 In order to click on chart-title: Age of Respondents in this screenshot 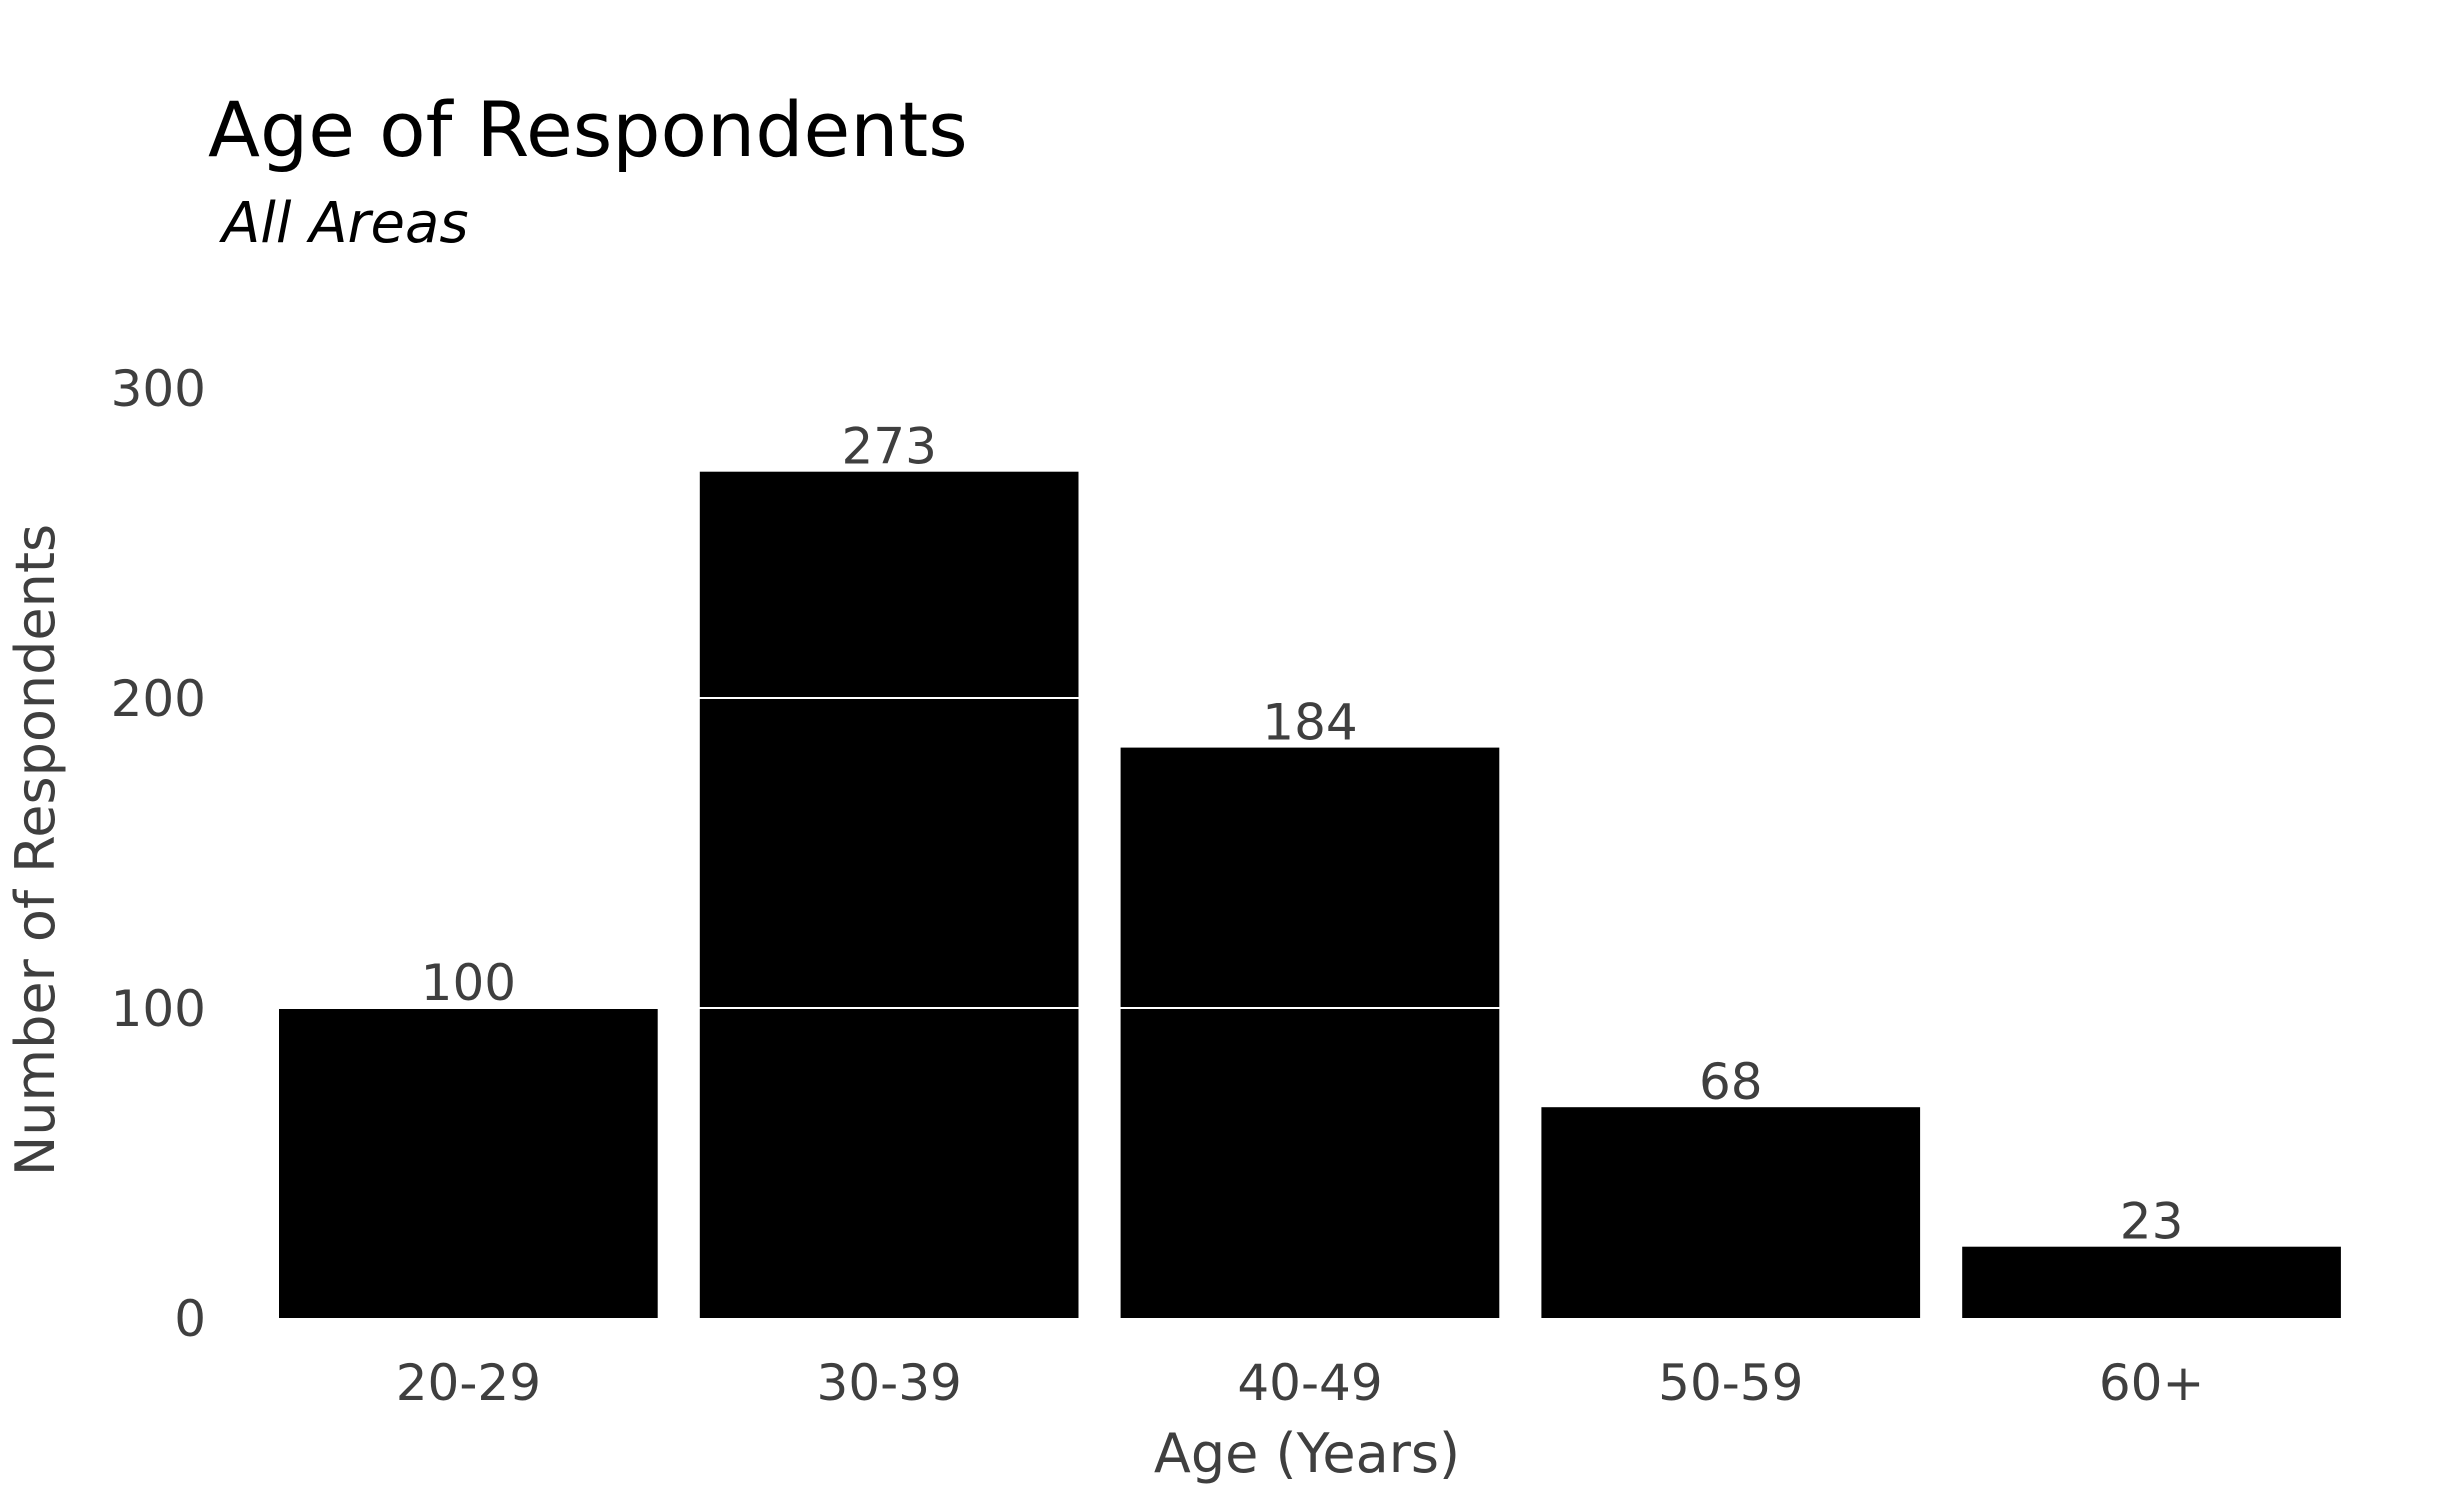, I will do `click(588, 129)`.